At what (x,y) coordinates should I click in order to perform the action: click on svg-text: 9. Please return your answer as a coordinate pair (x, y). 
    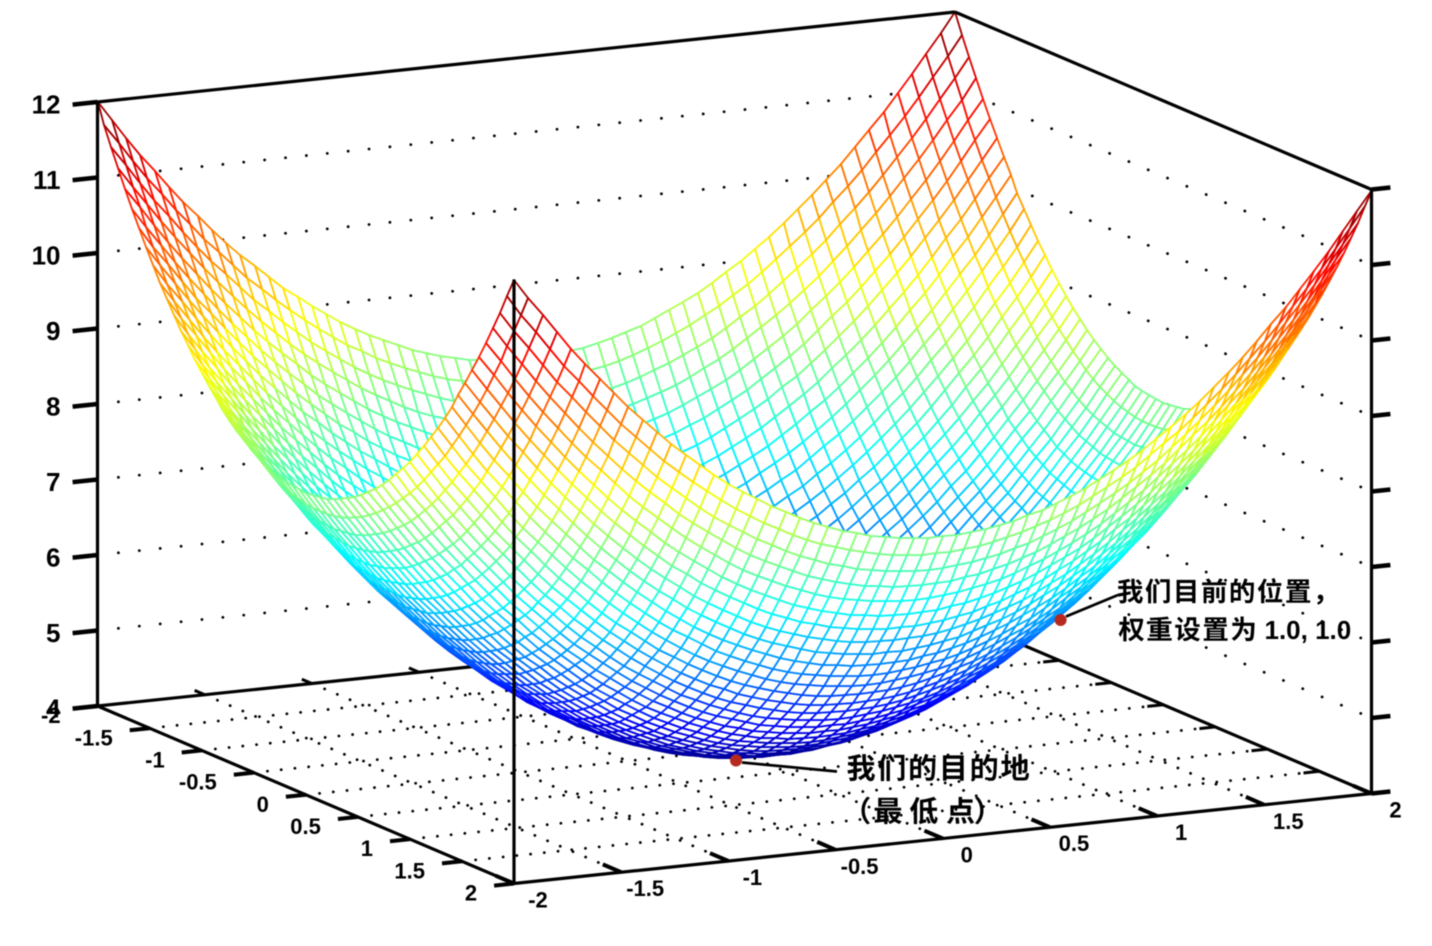
    Looking at the image, I should click on (53, 331).